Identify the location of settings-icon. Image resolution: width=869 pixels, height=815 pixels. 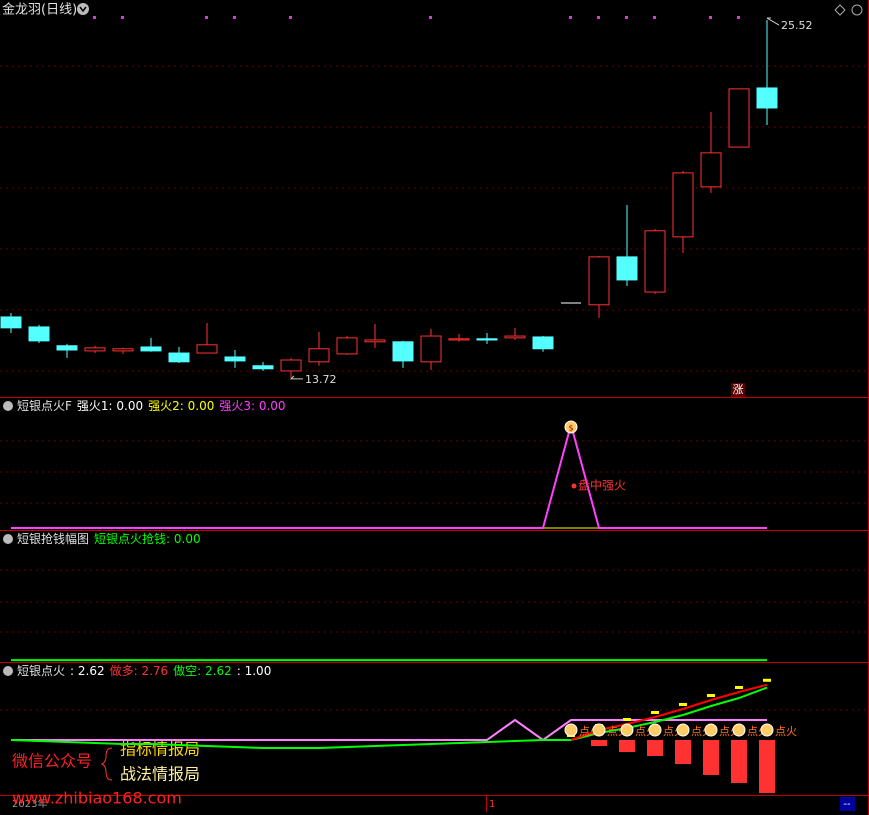
(857, 10).